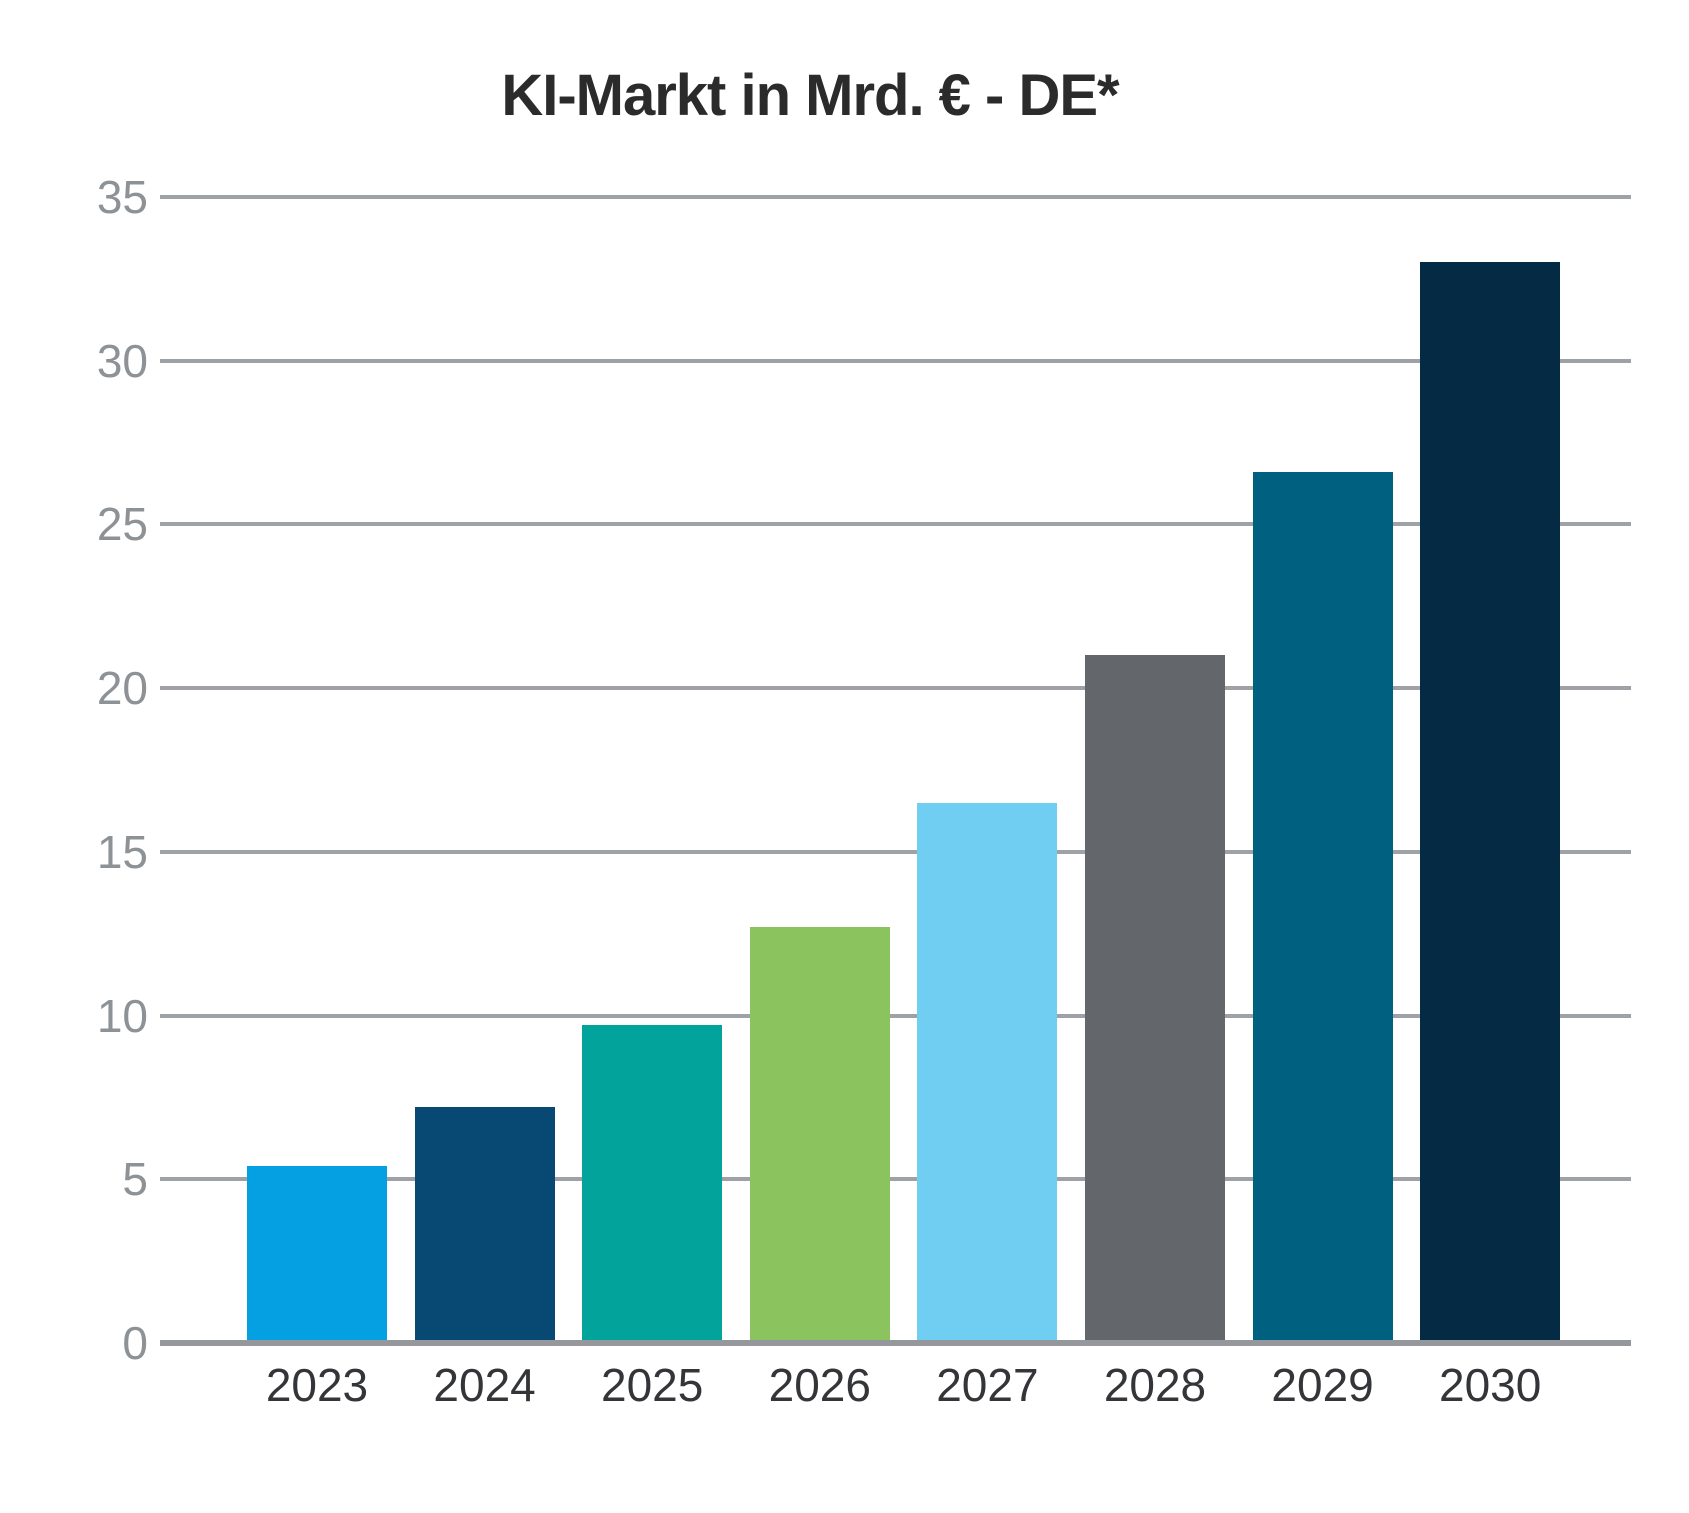 This screenshot has height=1513, width=1689. What do you see at coordinates (122, 1015) in the screenshot?
I see `y-tick-label-10: 10` at bounding box center [122, 1015].